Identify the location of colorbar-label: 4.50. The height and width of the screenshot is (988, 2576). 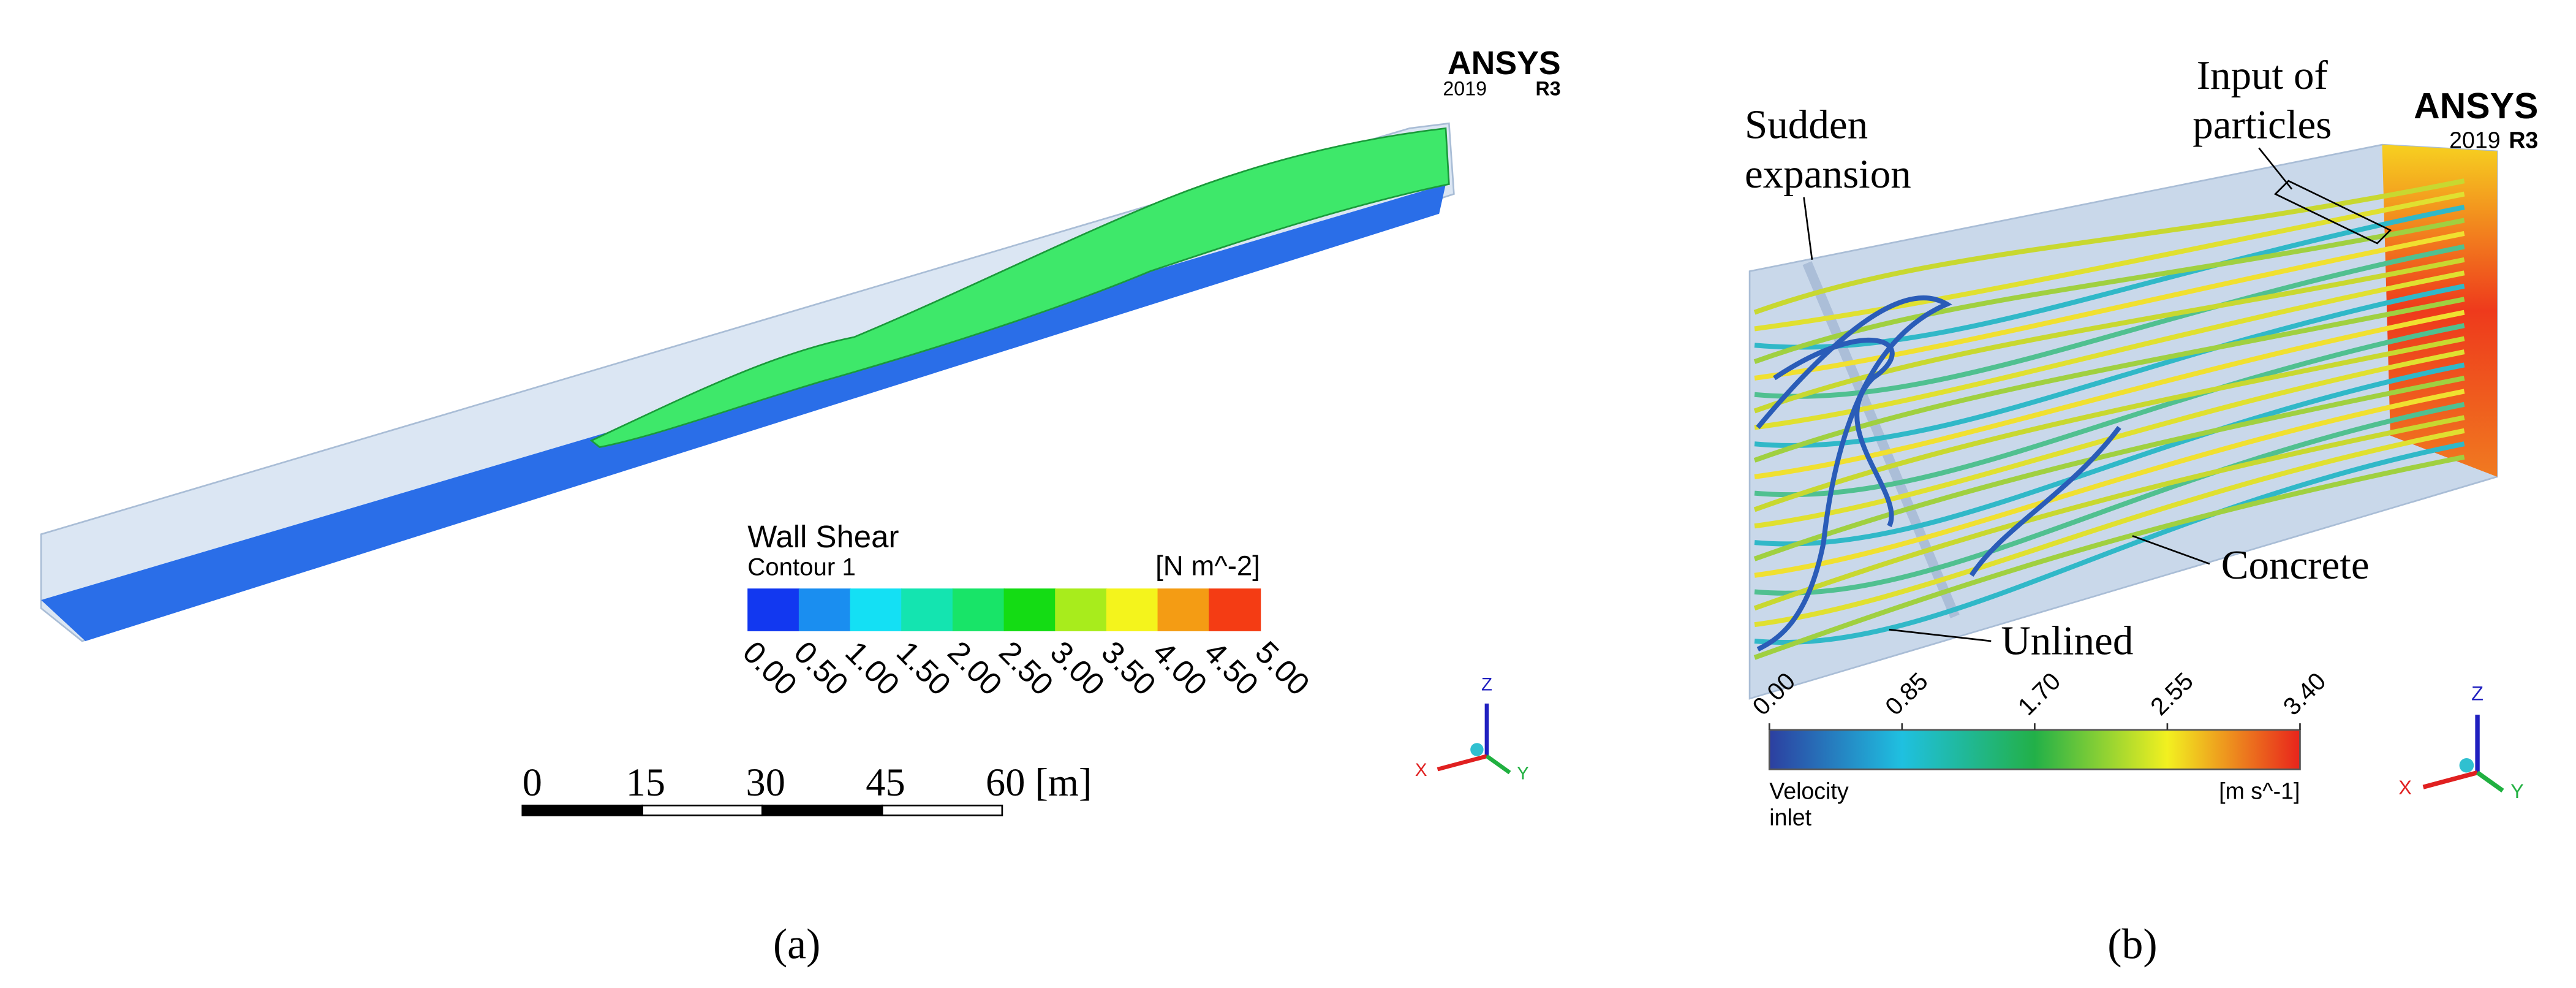
(1231, 668).